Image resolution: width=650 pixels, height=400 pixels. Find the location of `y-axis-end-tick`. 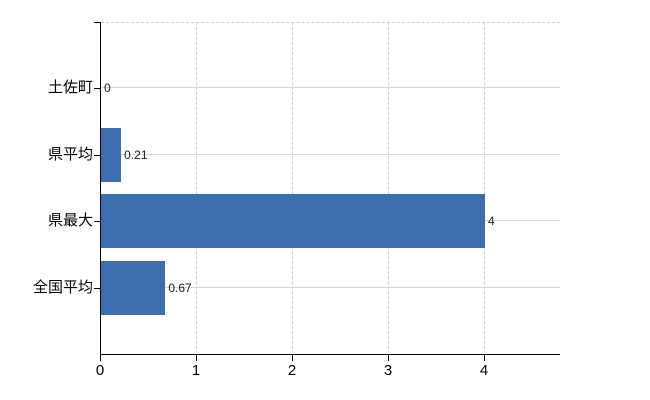

y-axis-end-tick is located at coordinates (97, 22).